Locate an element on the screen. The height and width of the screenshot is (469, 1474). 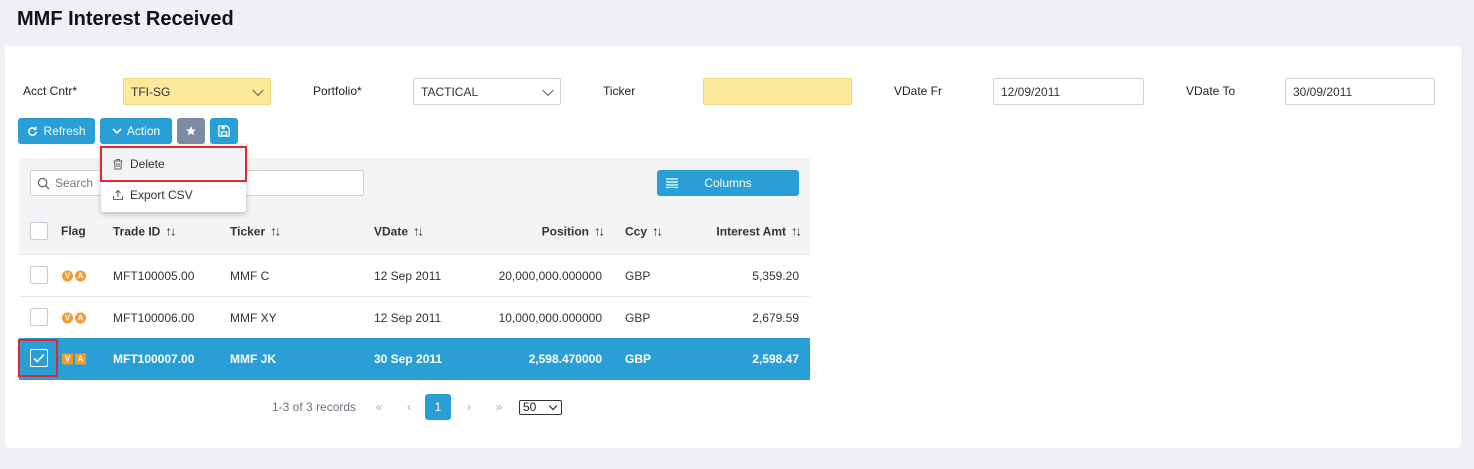
acct-cntr-select: TFI-SG is located at coordinates (197, 91).